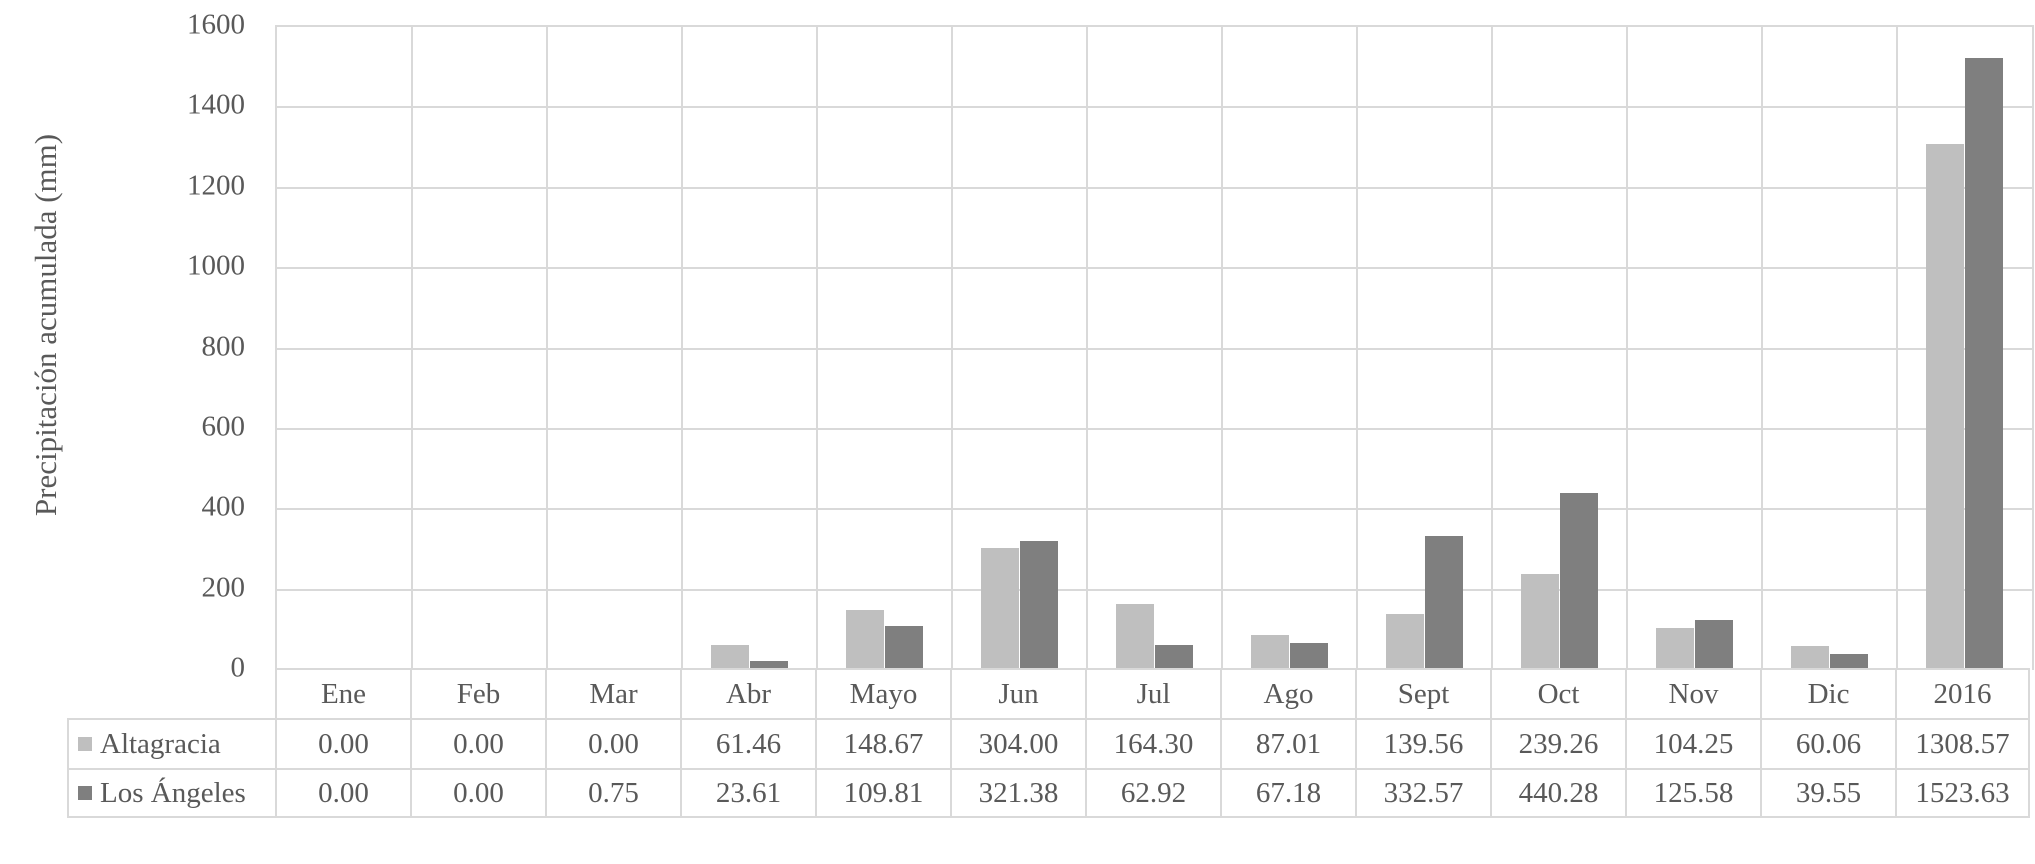  Describe the element at coordinates (1422, 743) in the screenshot. I see `value-cell: 139.56` at that location.